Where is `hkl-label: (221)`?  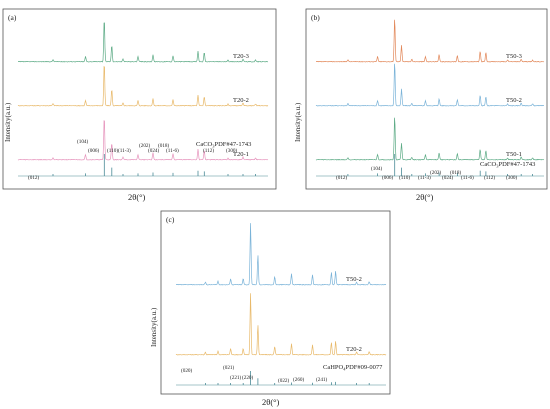
hkl-label: (221) is located at coordinates (236, 377).